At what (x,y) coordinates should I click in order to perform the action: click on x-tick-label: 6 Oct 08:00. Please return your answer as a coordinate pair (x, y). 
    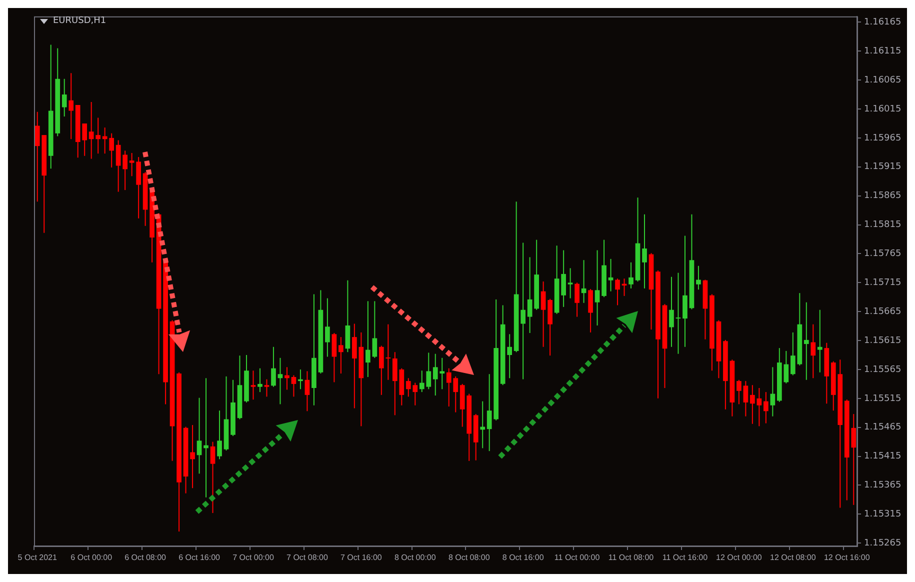
    Looking at the image, I should click on (145, 557).